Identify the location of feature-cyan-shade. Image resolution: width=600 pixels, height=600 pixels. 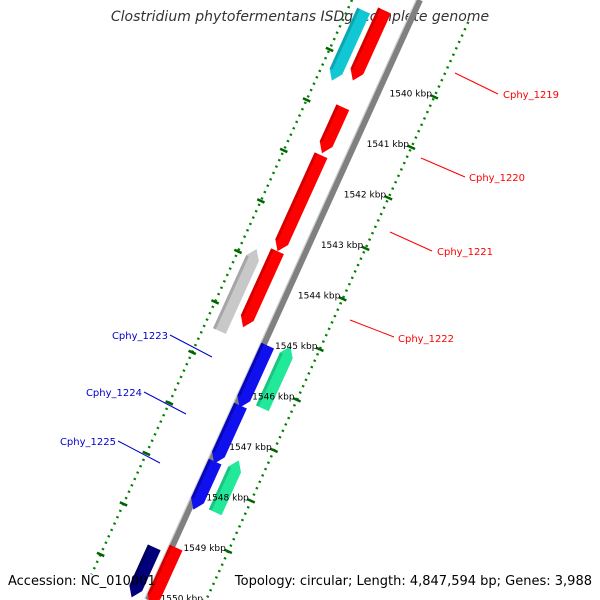
(344, 38).